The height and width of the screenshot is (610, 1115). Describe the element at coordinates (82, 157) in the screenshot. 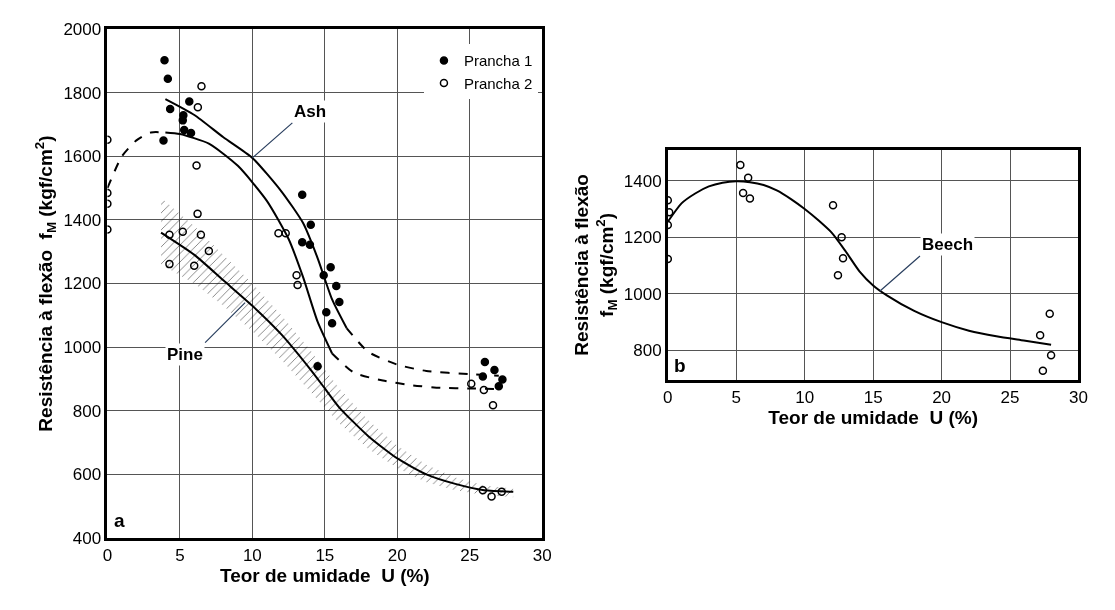

I see `y-tick-label: 1600` at that location.